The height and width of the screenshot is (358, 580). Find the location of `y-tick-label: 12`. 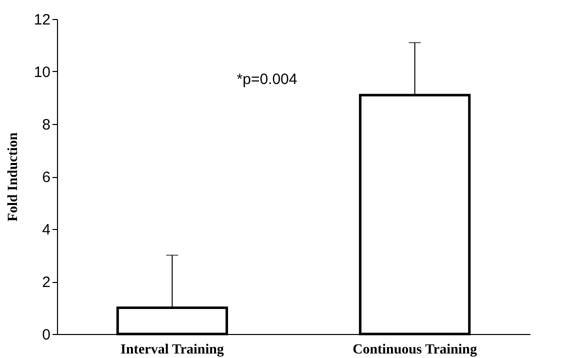

y-tick-label: 12 is located at coordinates (42, 20).